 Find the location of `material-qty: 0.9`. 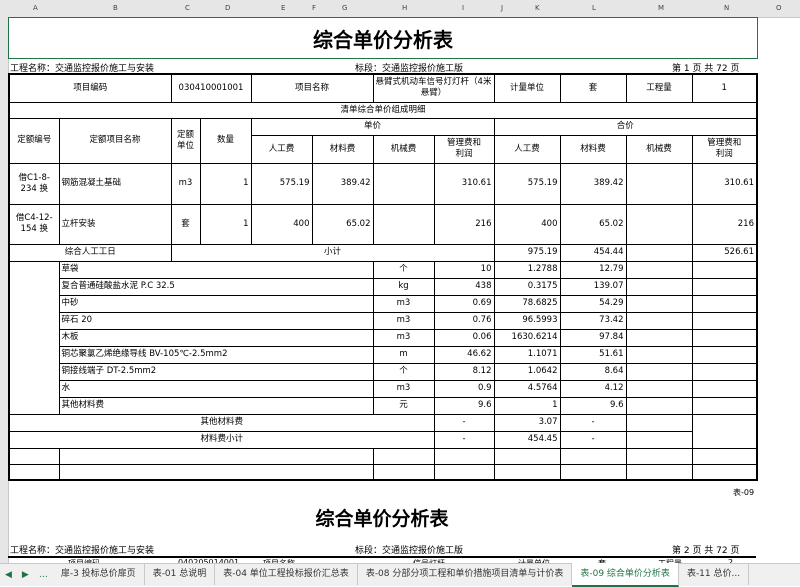

material-qty: 0.9 is located at coordinates (464, 388).